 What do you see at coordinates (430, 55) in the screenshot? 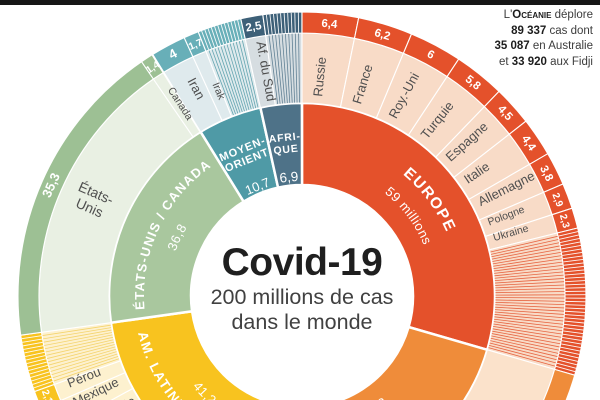
I see `value-roy-uni: 6` at bounding box center [430, 55].